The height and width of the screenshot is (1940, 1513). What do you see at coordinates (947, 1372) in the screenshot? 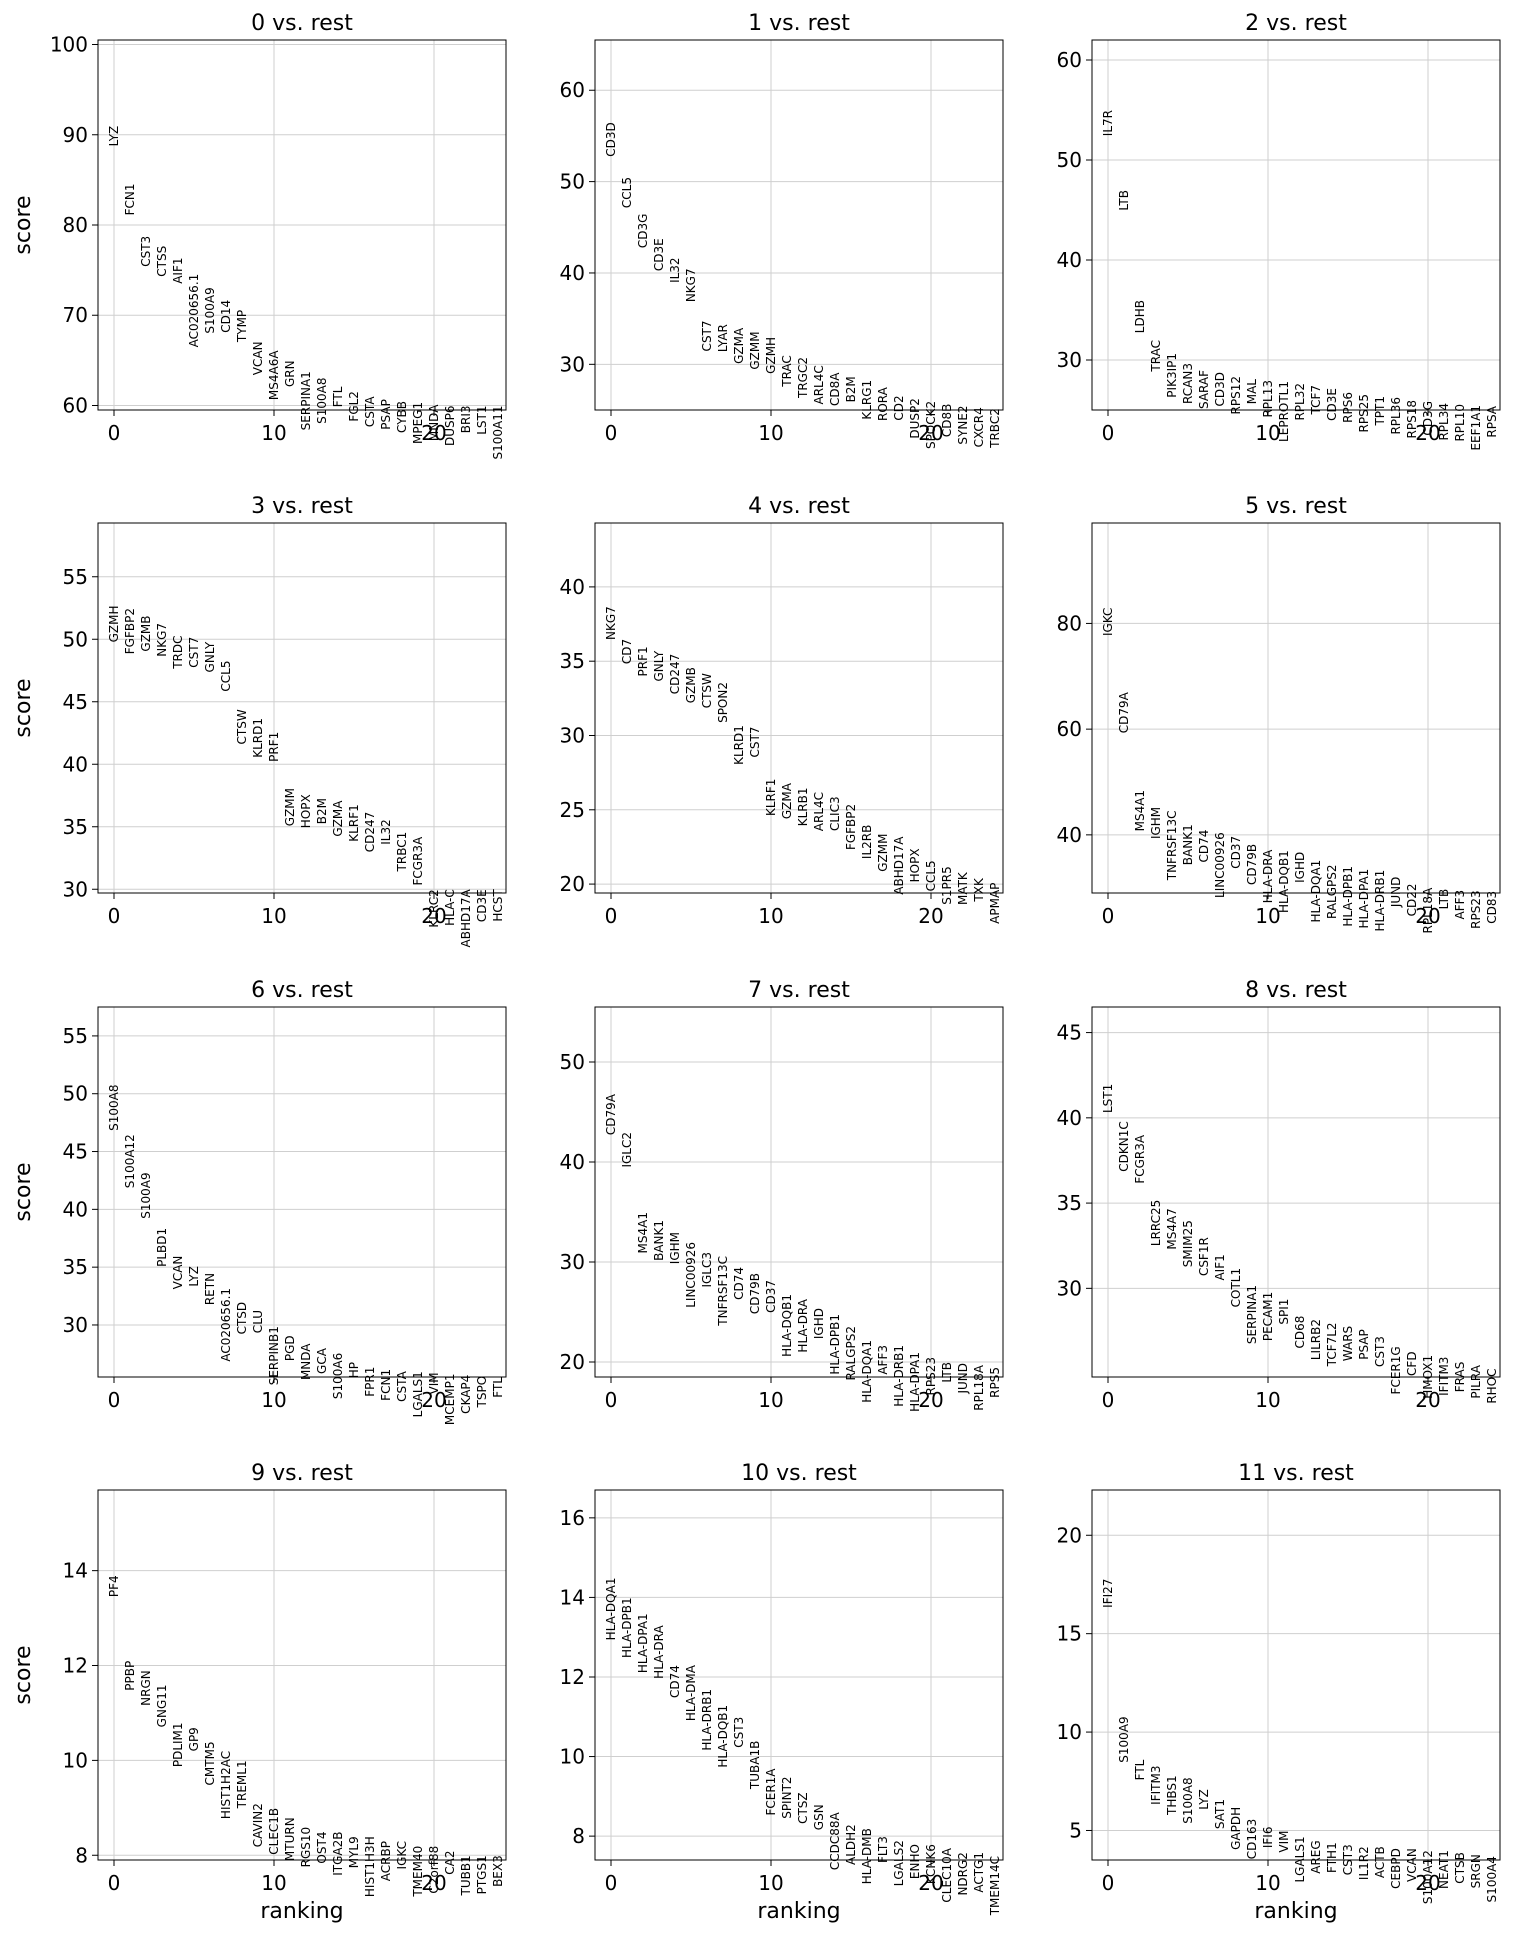
I see `gene-label: LTB` at bounding box center [947, 1372].